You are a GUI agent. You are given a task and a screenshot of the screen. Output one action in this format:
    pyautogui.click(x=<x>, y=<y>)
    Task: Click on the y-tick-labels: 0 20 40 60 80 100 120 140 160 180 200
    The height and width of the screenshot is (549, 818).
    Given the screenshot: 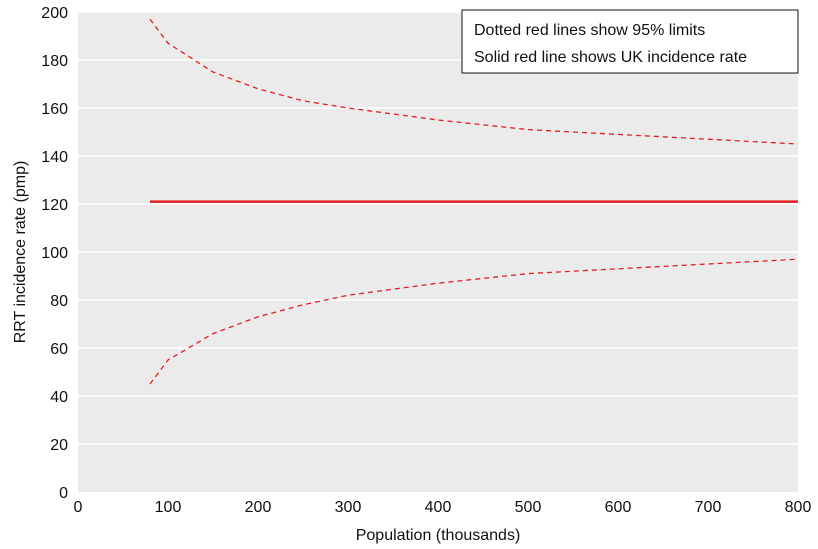 What is the action you would take?
    pyautogui.click(x=54, y=253)
    